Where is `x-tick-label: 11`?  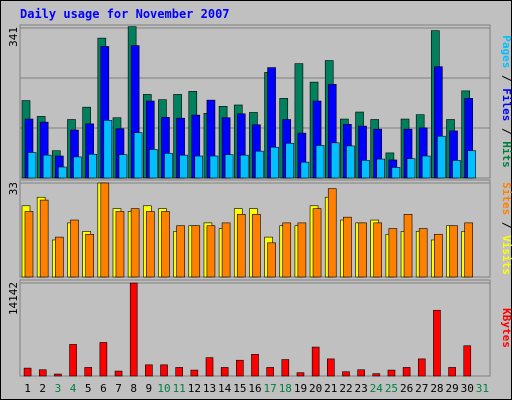 x-tick-label: 11 is located at coordinates (179, 388).